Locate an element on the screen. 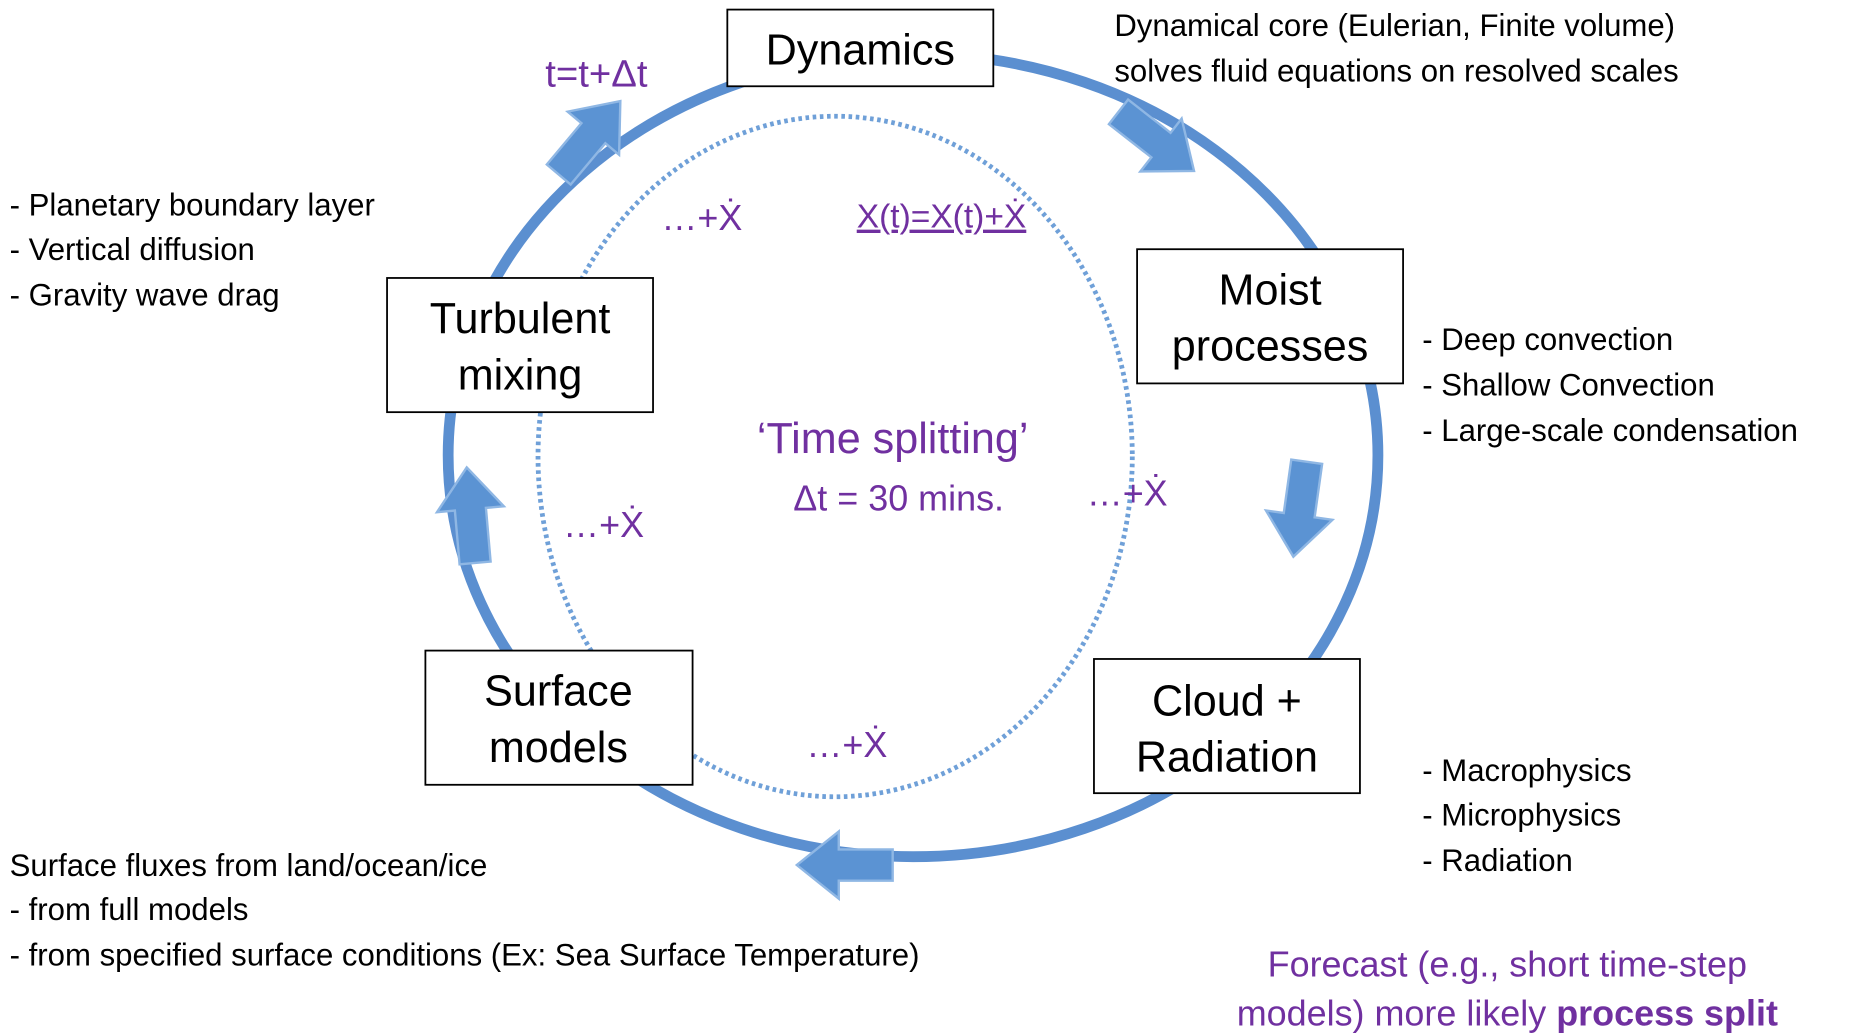  node-label: models is located at coordinates (558, 748).